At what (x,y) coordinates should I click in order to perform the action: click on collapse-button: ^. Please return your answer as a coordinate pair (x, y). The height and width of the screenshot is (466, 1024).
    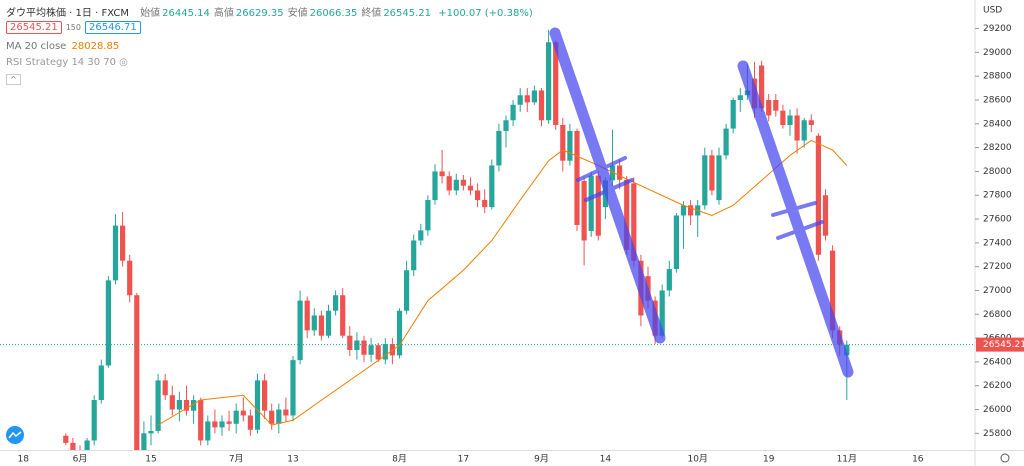
    Looking at the image, I should click on (13, 79).